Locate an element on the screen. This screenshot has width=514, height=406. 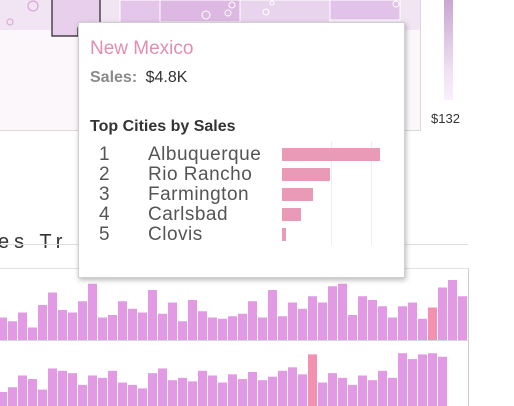
city-row: 3 Farmington is located at coordinates (241, 194).